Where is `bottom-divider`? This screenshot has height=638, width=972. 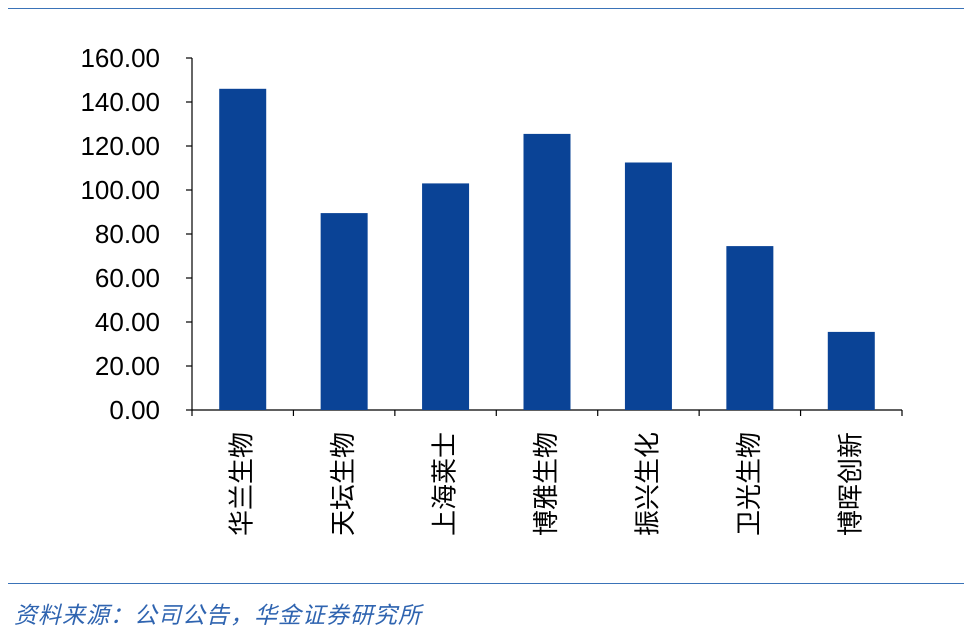 bottom-divider is located at coordinates (486, 583).